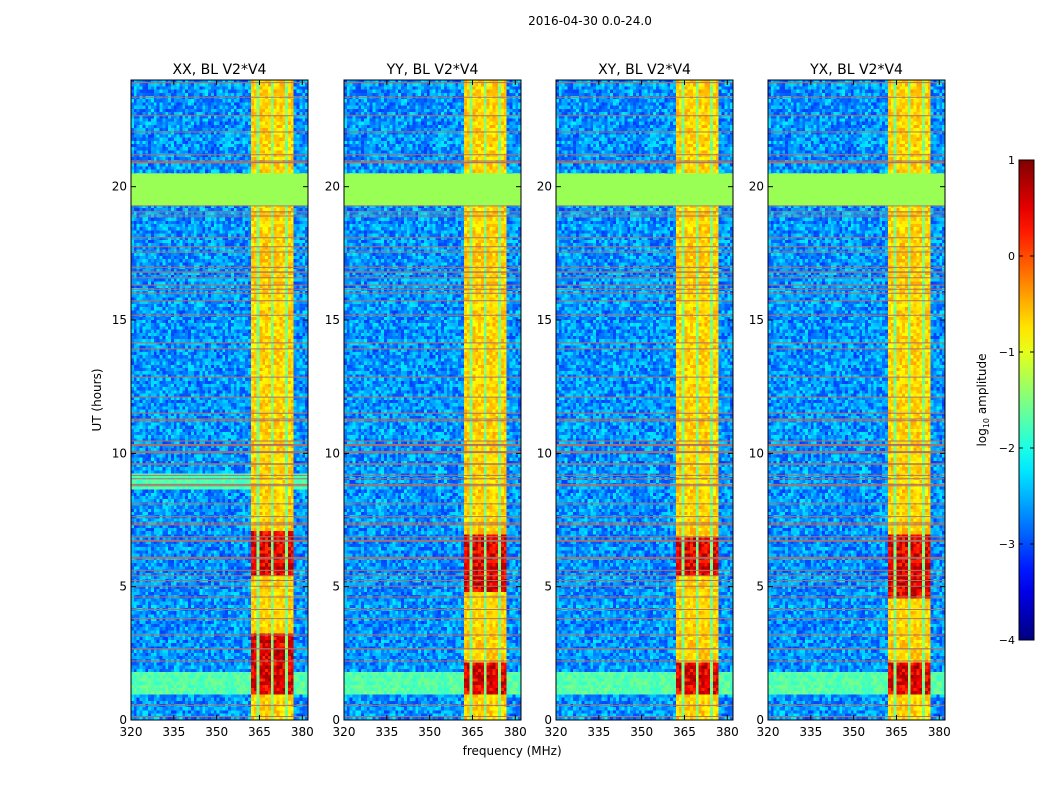 This screenshot has width=1050, height=800. I want to click on colorbar-gradient, so click(1026, 400).